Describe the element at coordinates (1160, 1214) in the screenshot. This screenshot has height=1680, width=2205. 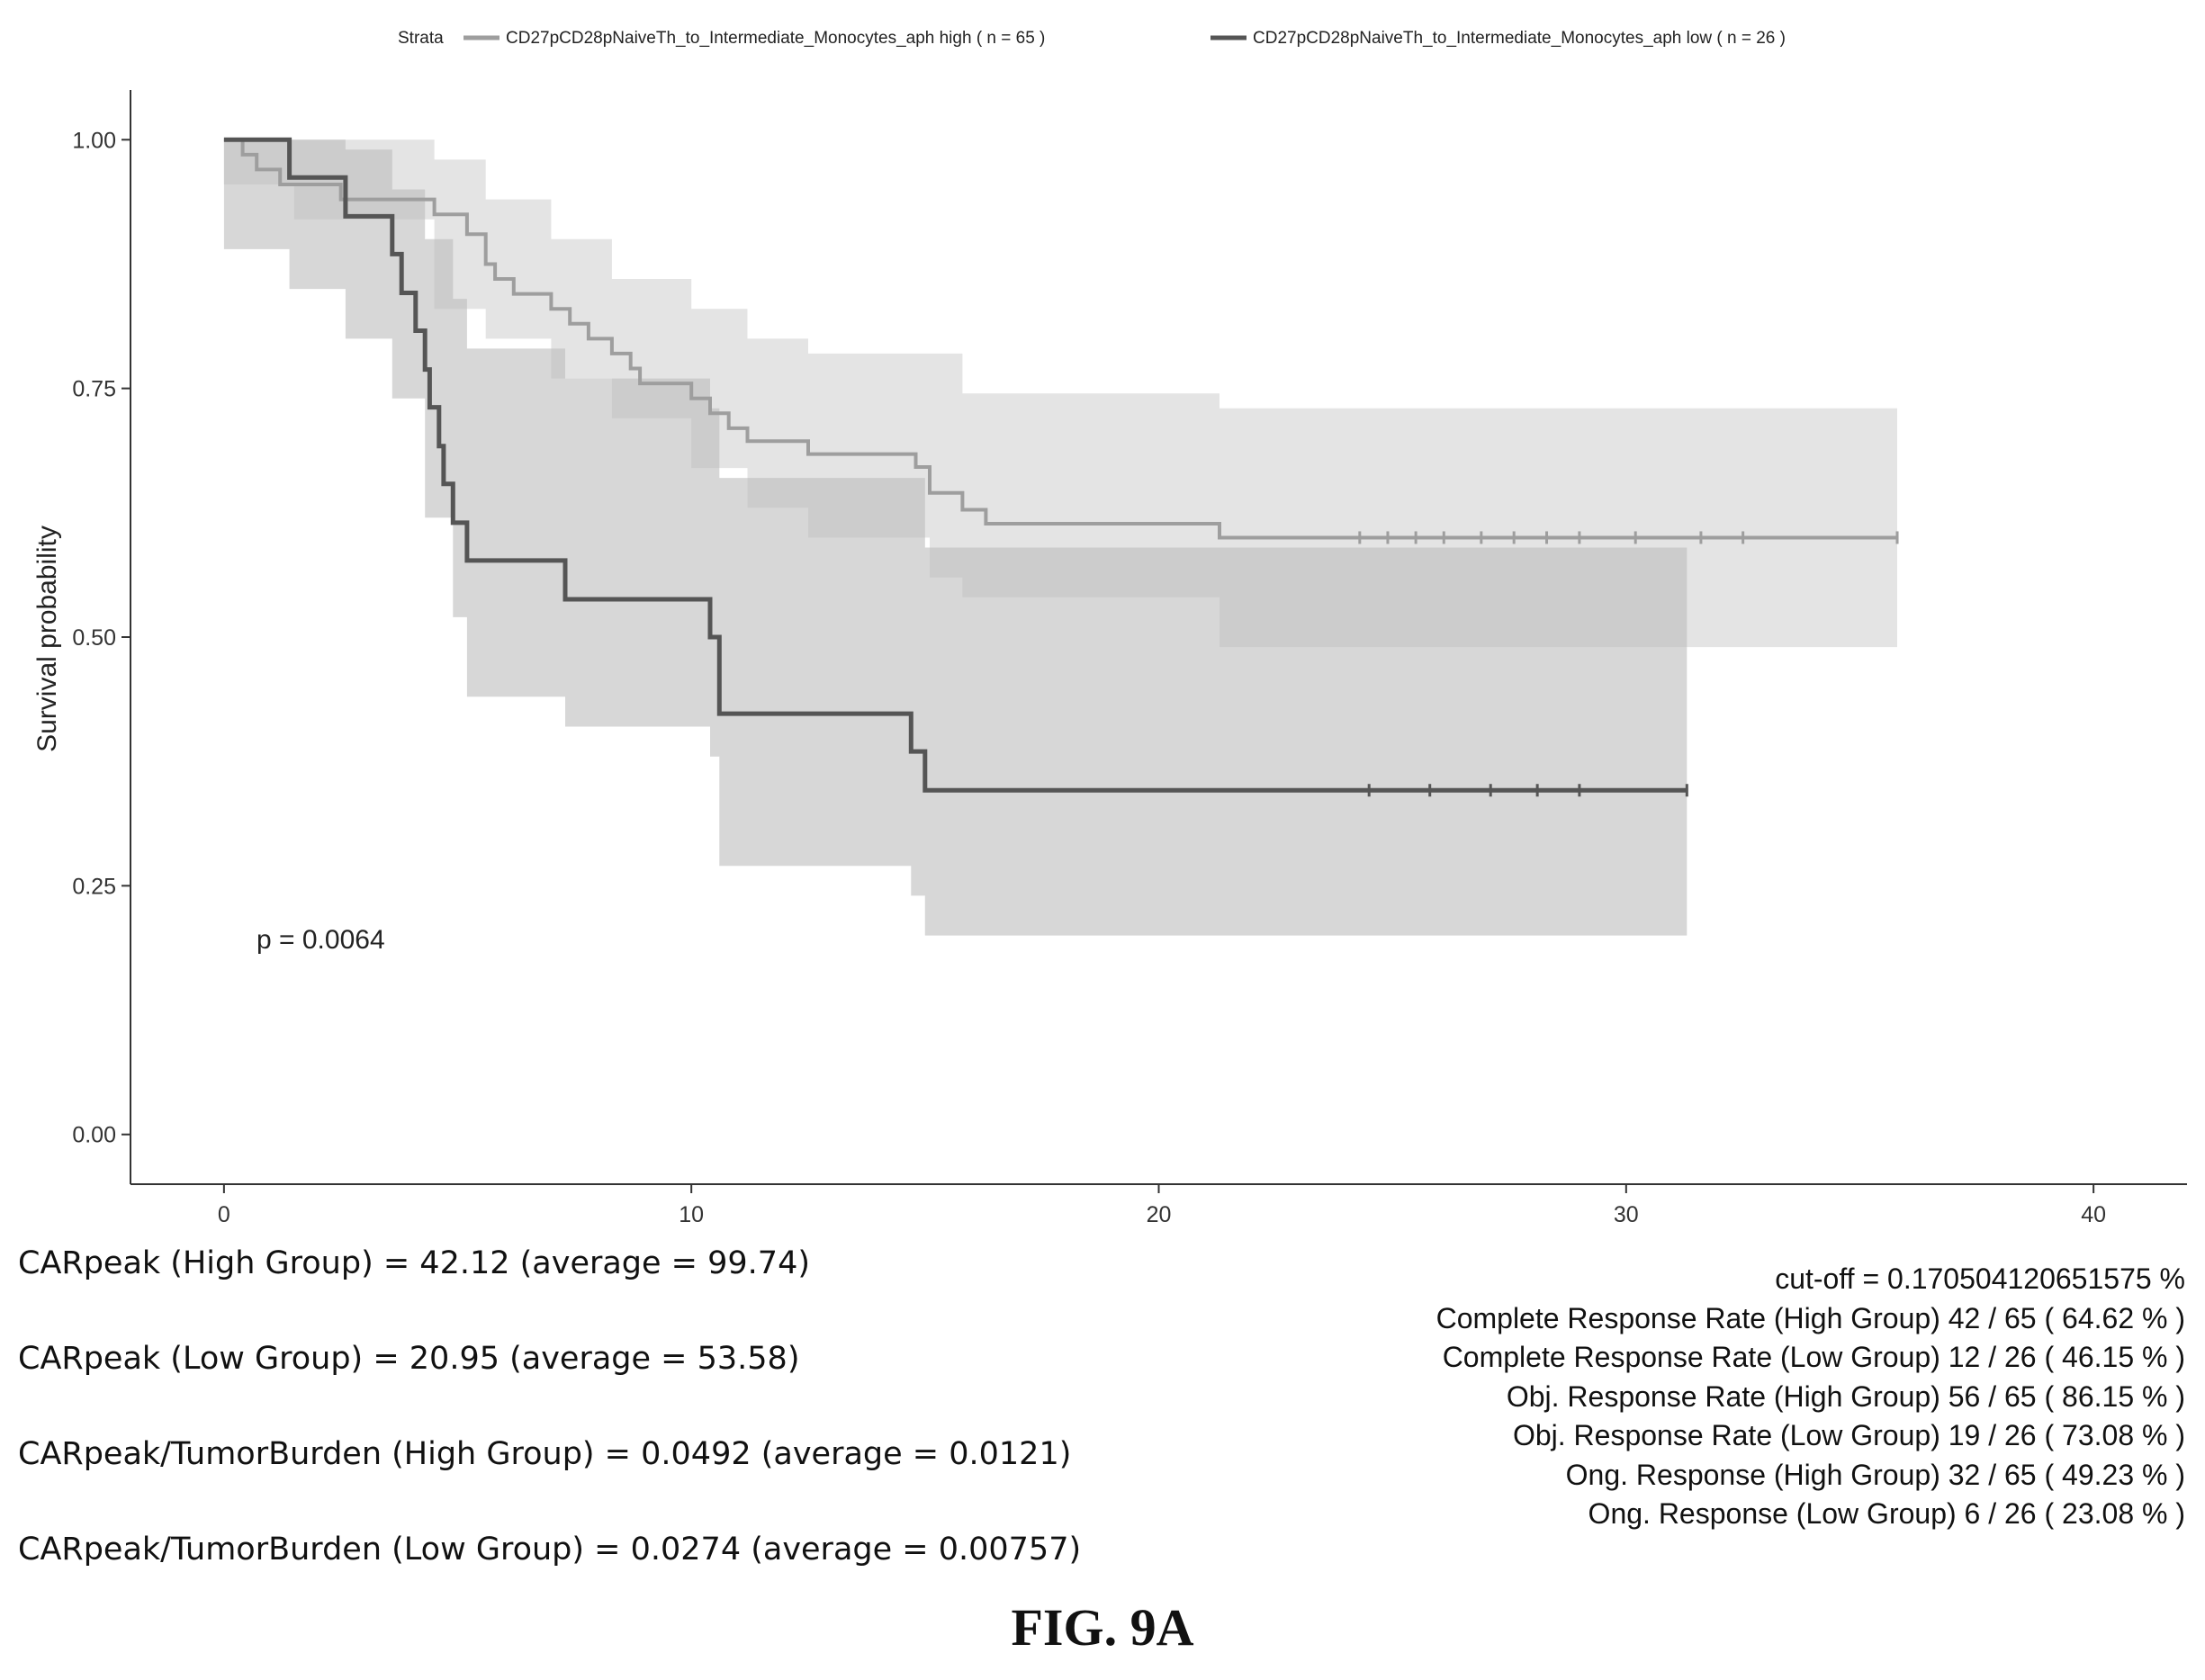
I see `x-tick-label: 20` at that location.